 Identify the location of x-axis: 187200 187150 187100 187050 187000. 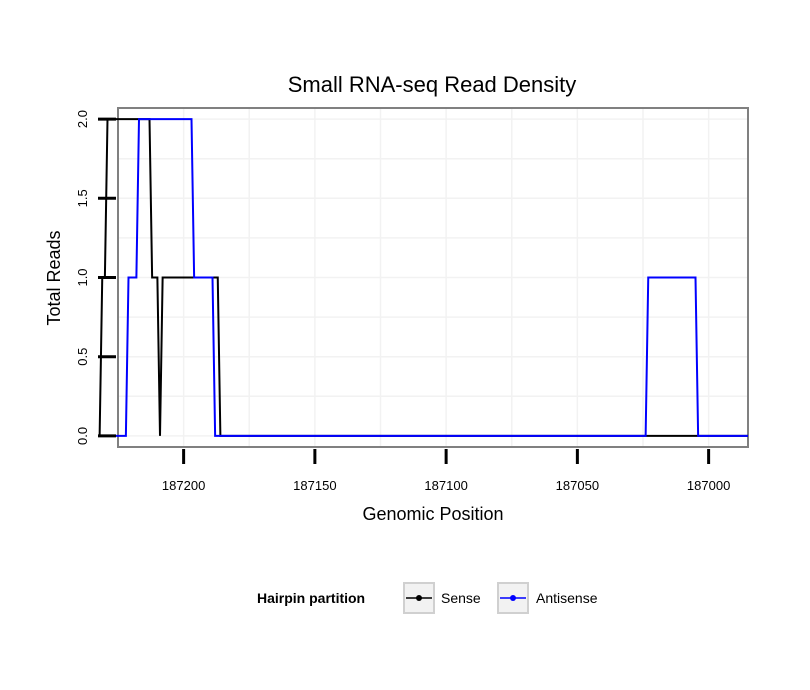
(446, 471).